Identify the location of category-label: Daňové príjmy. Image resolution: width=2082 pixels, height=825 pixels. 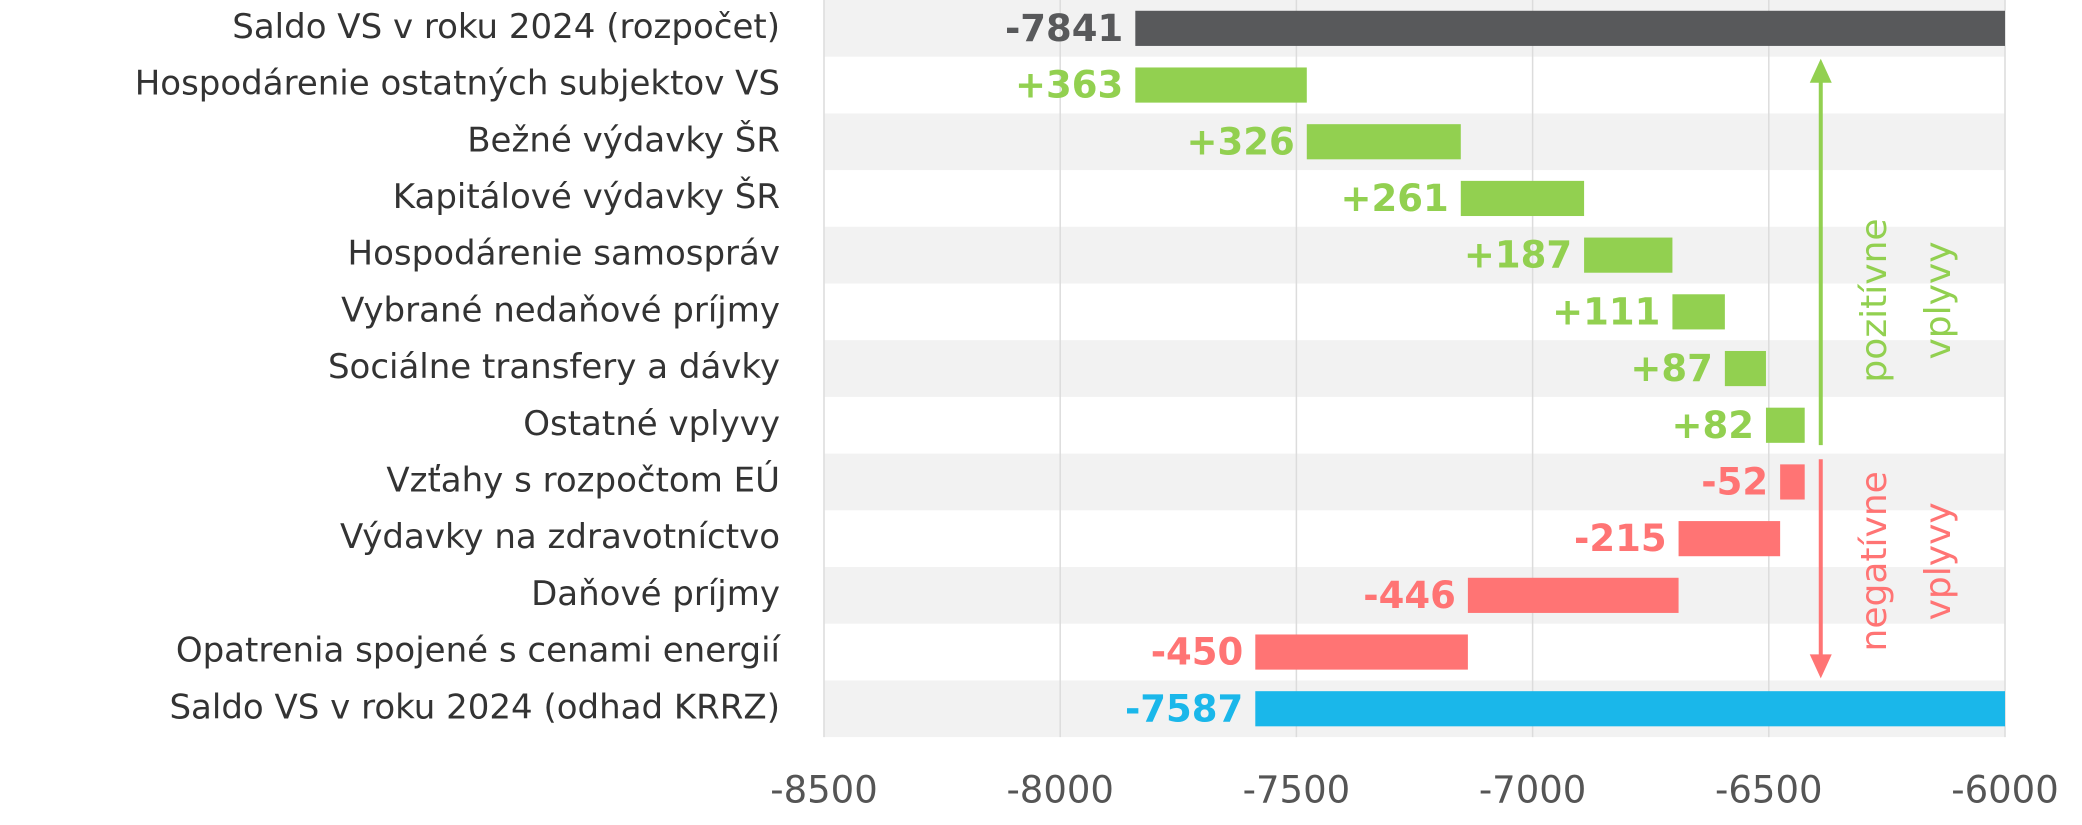
(655, 594).